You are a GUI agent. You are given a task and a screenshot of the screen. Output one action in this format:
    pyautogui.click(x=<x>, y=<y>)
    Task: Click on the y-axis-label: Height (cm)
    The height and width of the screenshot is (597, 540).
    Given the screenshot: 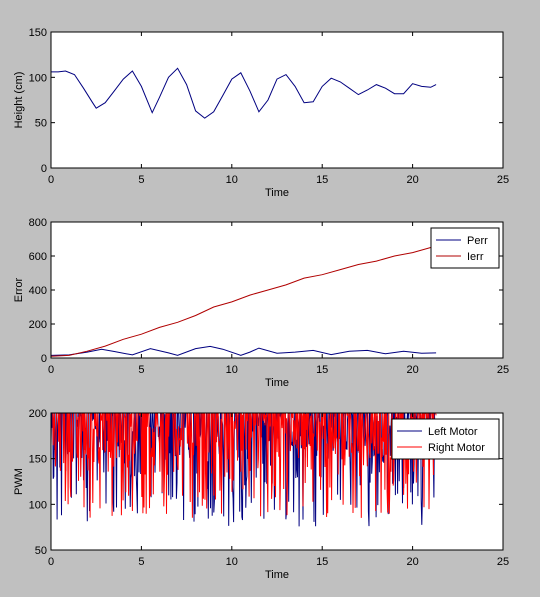 What is the action you would take?
    pyautogui.click(x=19, y=100)
    